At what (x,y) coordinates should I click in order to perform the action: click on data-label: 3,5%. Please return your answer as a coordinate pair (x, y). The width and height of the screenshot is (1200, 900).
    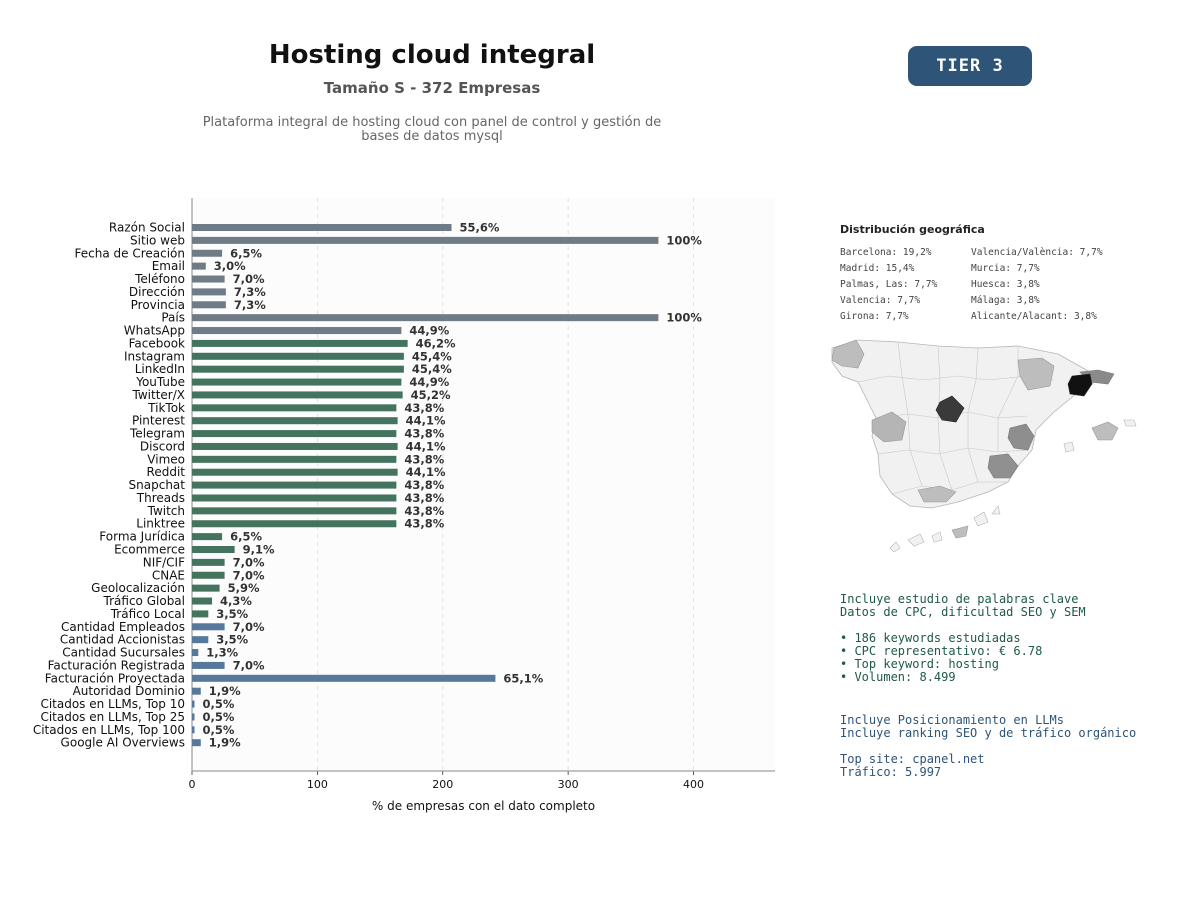
    Looking at the image, I should click on (232, 640).